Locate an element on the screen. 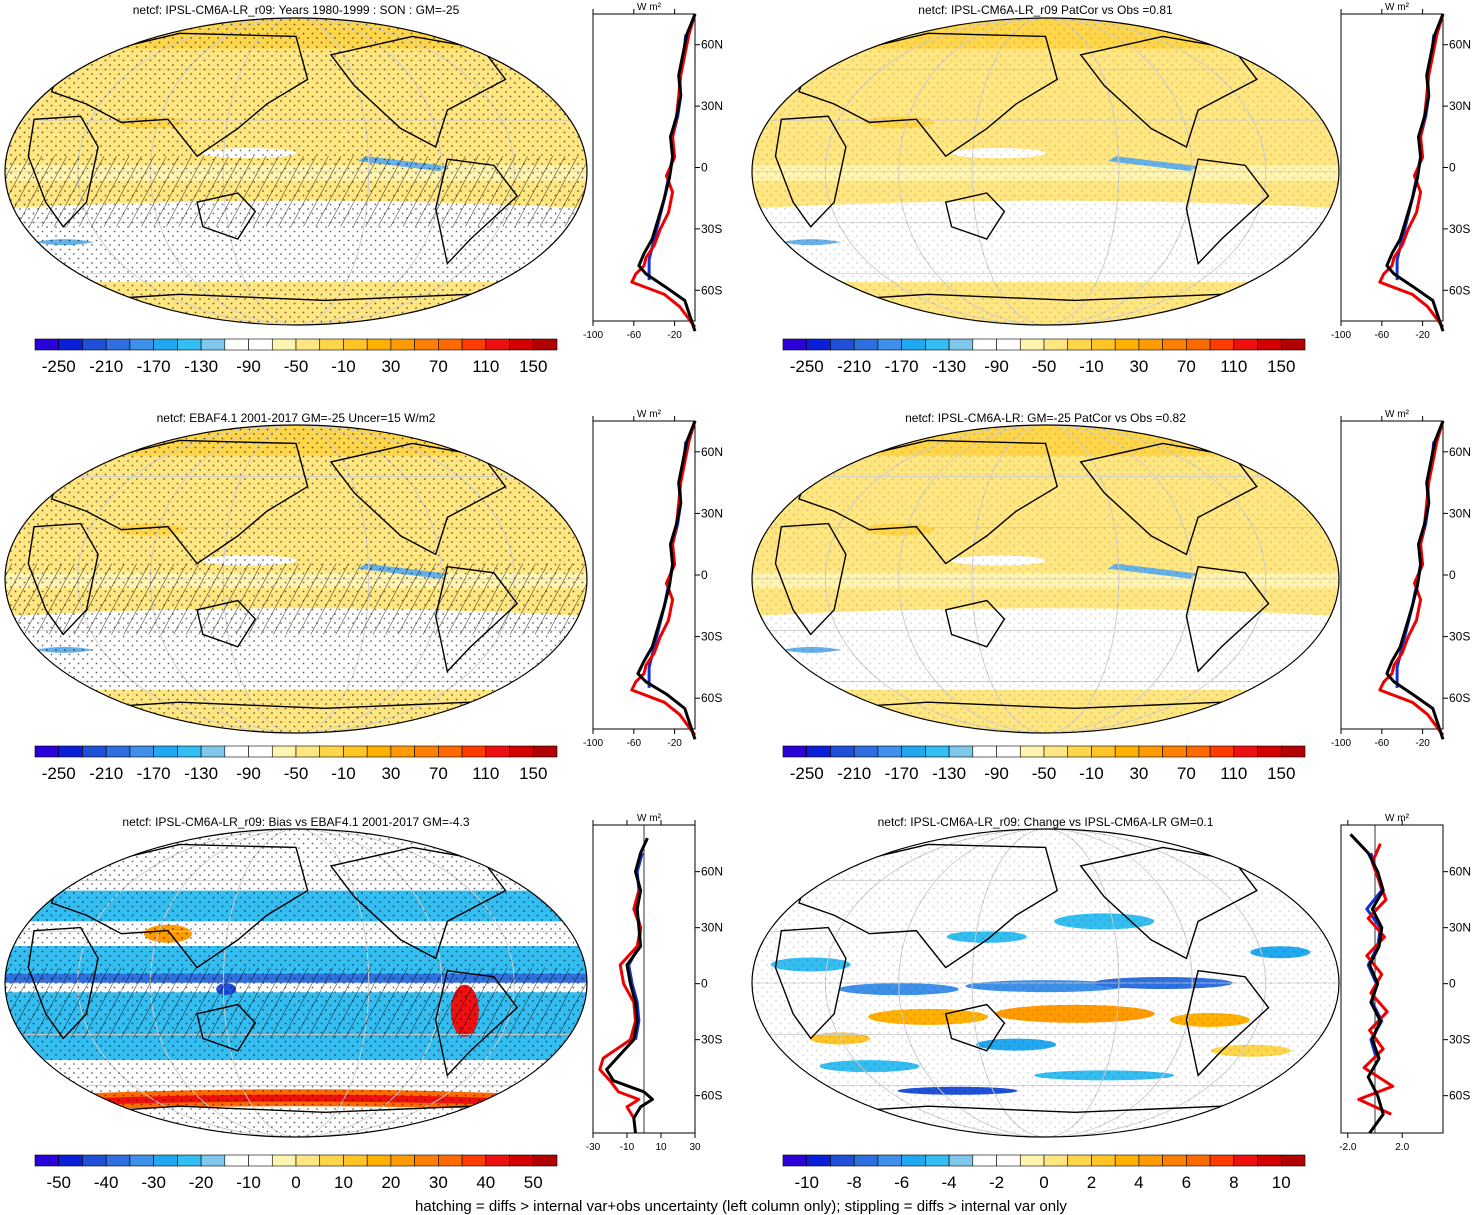  colorbar-tick-label: 70 is located at coordinates (438, 773).